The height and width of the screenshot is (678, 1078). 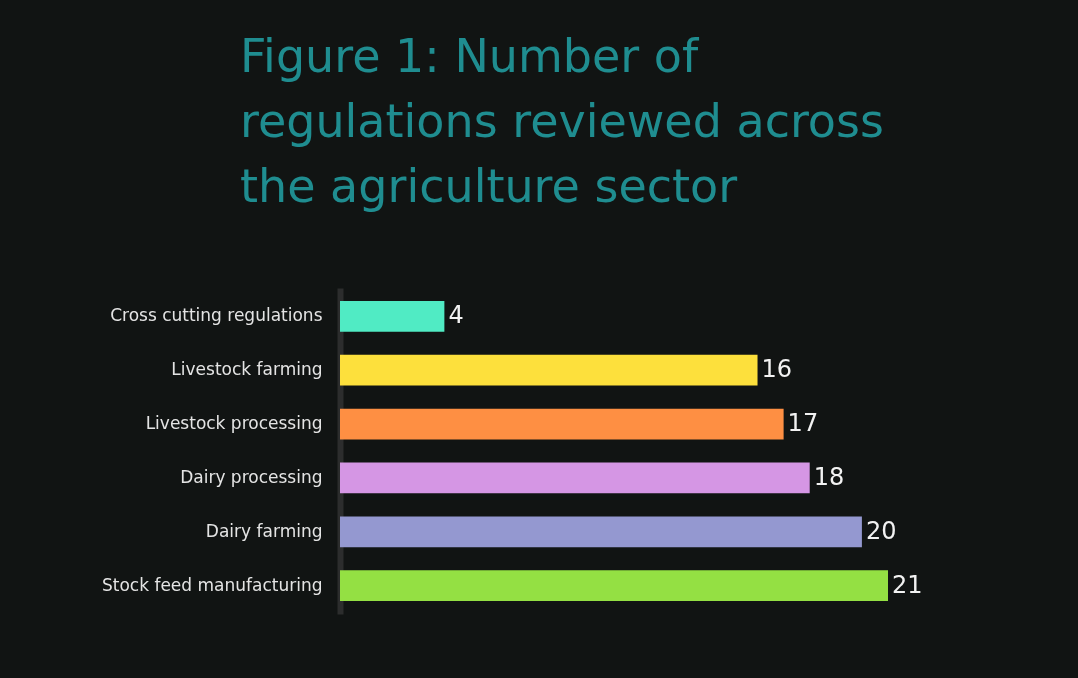 I want to click on data-label: 17, so click(x=803, y=423).